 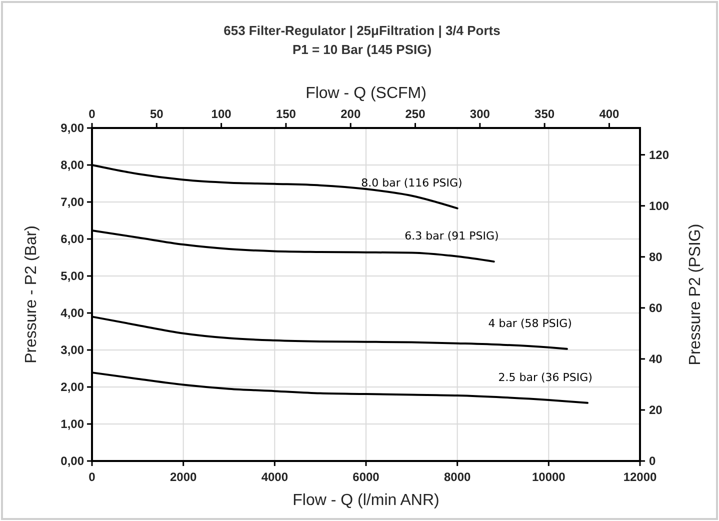 I want to click on y-tick-label: 2,00, so click(x=72, y=387).